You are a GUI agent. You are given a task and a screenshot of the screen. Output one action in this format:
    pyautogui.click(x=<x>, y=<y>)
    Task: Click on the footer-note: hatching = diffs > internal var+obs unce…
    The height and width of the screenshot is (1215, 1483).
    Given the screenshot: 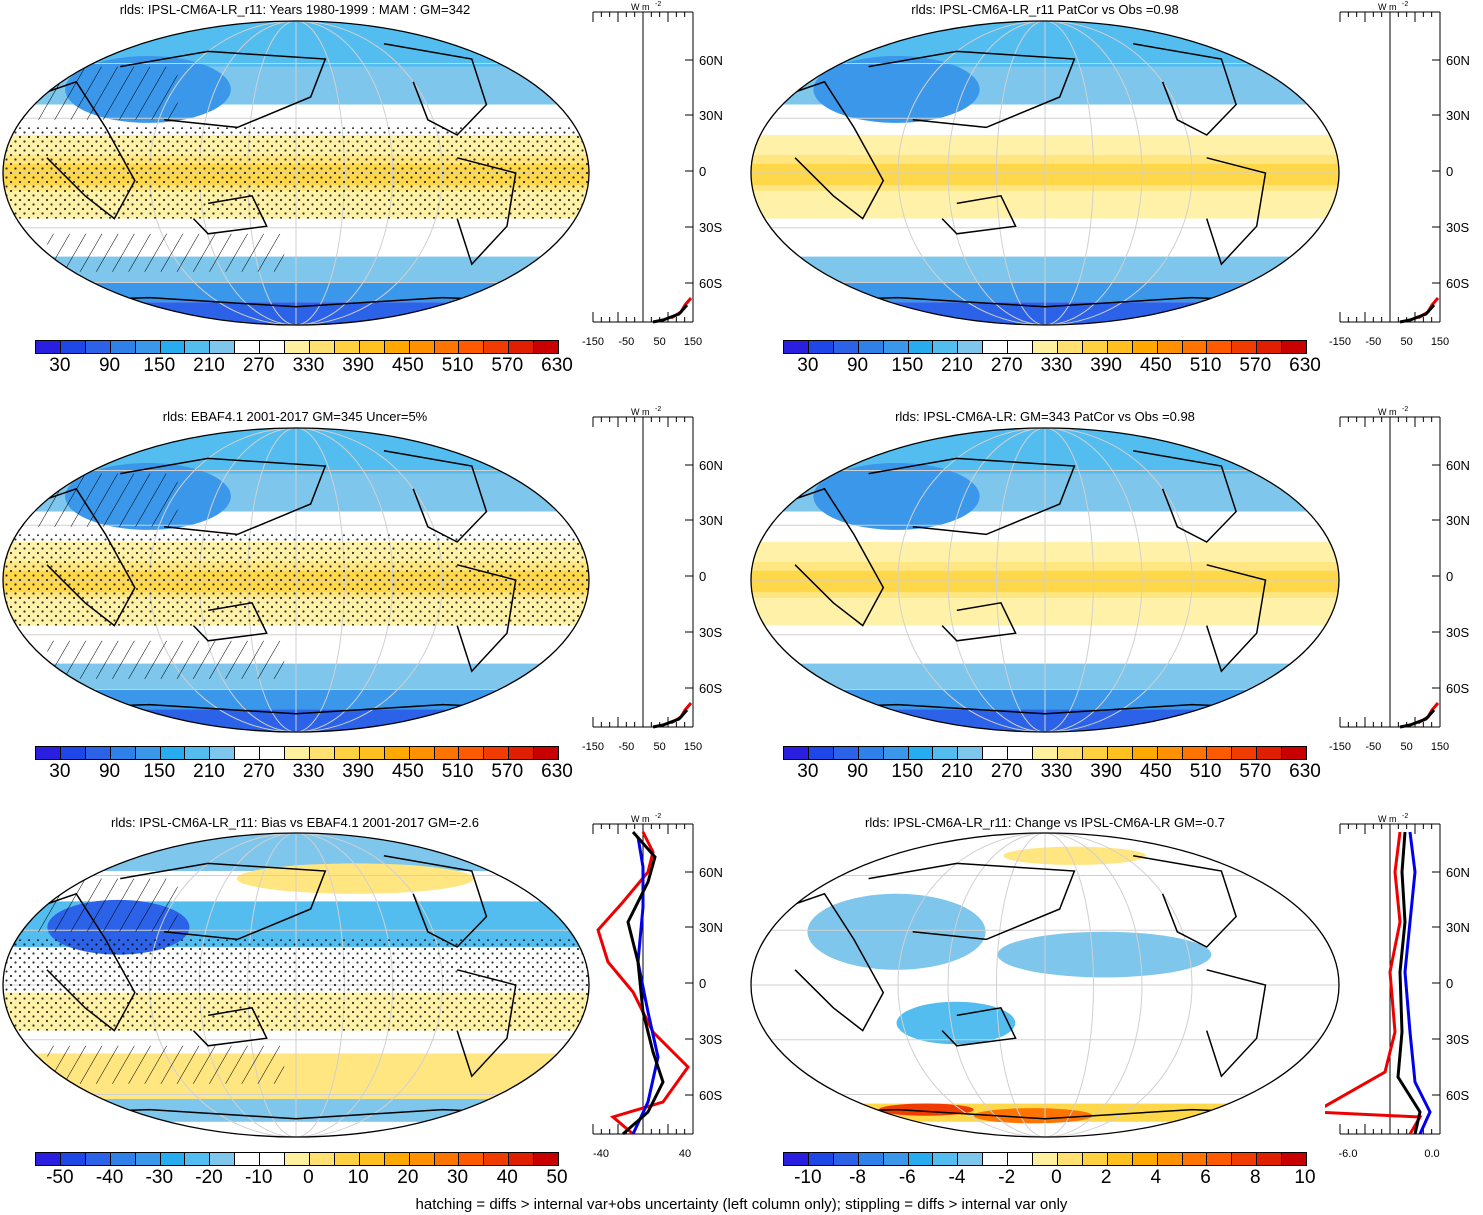 What is the action you would take?
    pyautogui.click(x=741, y=1204)
    